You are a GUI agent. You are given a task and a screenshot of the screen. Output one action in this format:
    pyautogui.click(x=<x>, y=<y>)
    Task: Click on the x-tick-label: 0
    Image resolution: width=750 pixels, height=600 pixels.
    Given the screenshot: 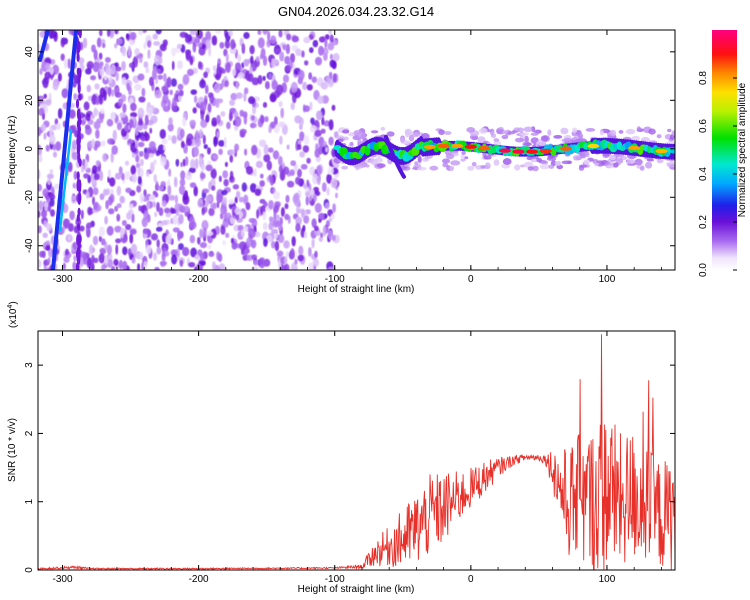 What is the action you would take?
    pyautogui.click(x=471, y=279)
    